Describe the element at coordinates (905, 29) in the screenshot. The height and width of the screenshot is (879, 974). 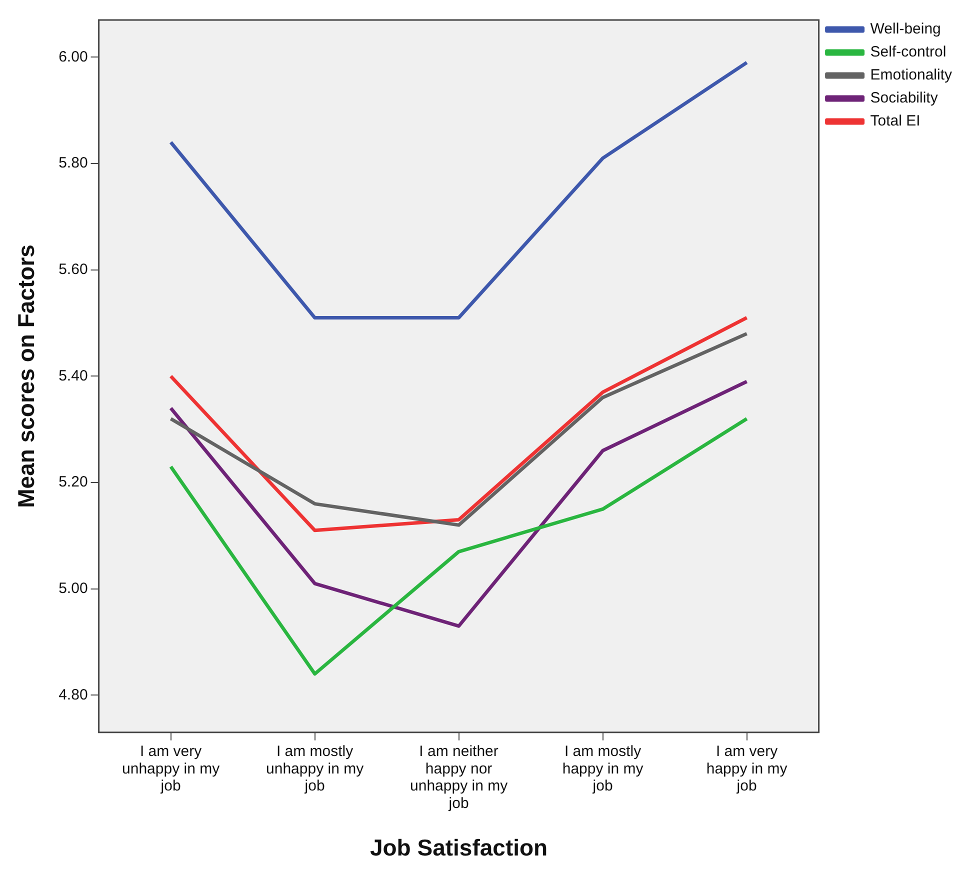
I see `legend-label: Well-being` at that location.